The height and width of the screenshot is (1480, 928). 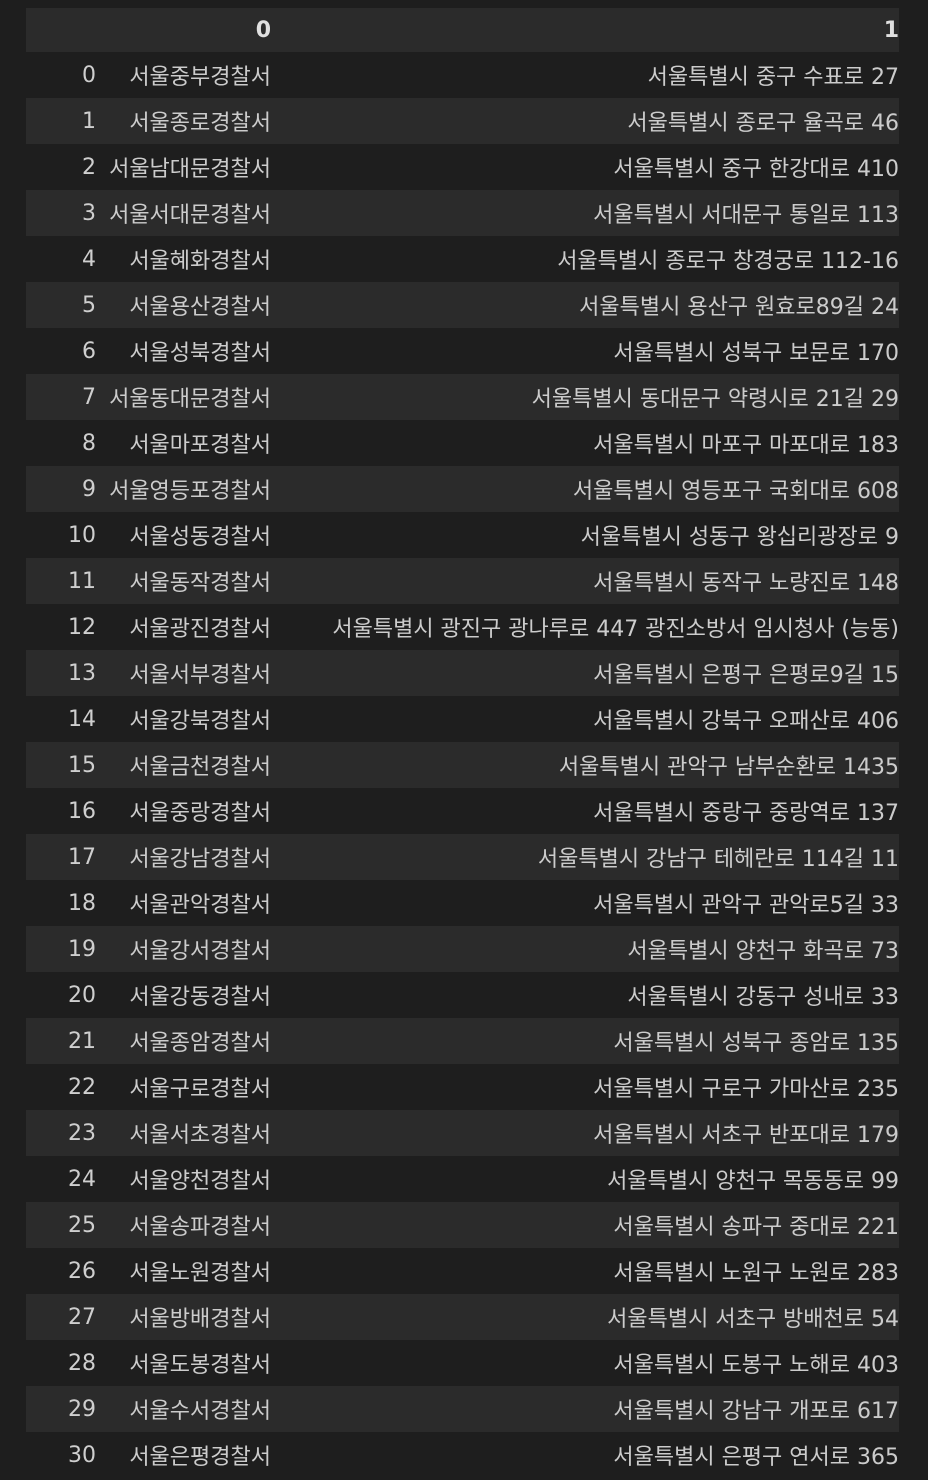 What do you see at coordinates (763, 997) in the screenshot?
I see `police-station-address: 서울특별시 강동구 성내로 33` at bounding box center [763, 997].